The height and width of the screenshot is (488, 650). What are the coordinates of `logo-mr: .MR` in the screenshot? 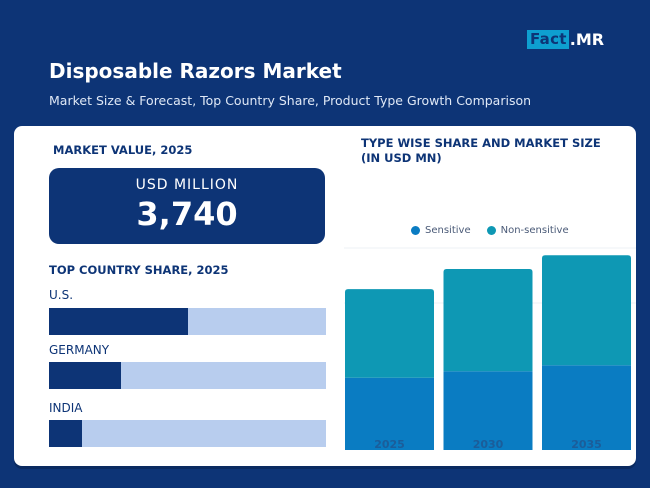 It's located at (587, 39).